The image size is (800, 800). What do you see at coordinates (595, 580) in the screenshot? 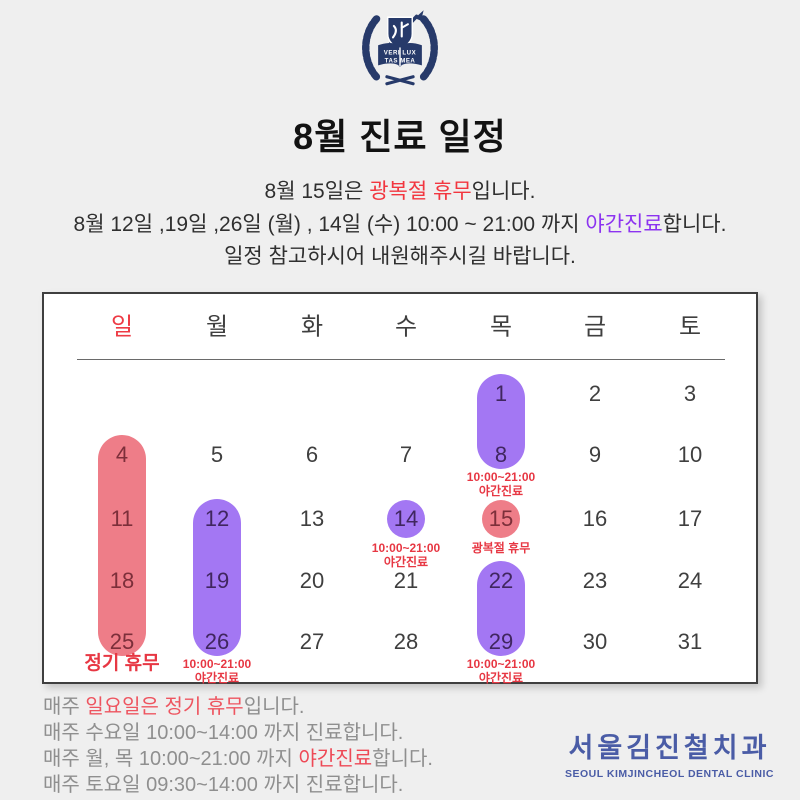
I see `calendar-date-23: 23` at bounding box center [595, 580].